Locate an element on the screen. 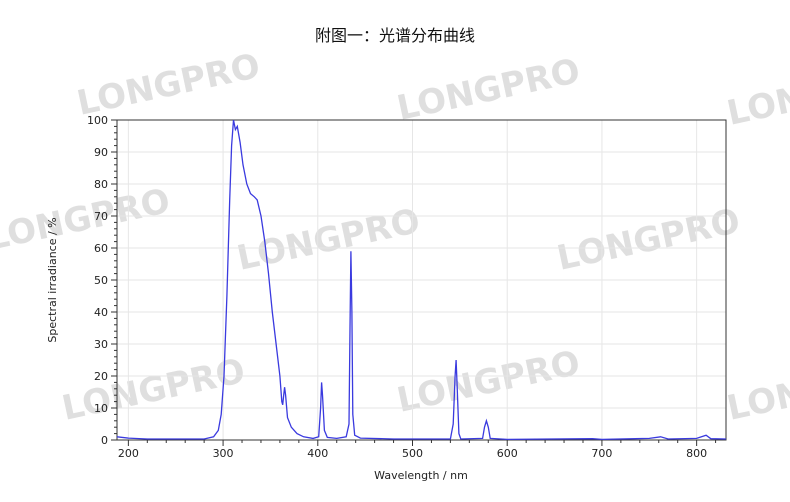 The image size is (790, 502). y-tick-label: 80 is located at coordinates (101, 184).